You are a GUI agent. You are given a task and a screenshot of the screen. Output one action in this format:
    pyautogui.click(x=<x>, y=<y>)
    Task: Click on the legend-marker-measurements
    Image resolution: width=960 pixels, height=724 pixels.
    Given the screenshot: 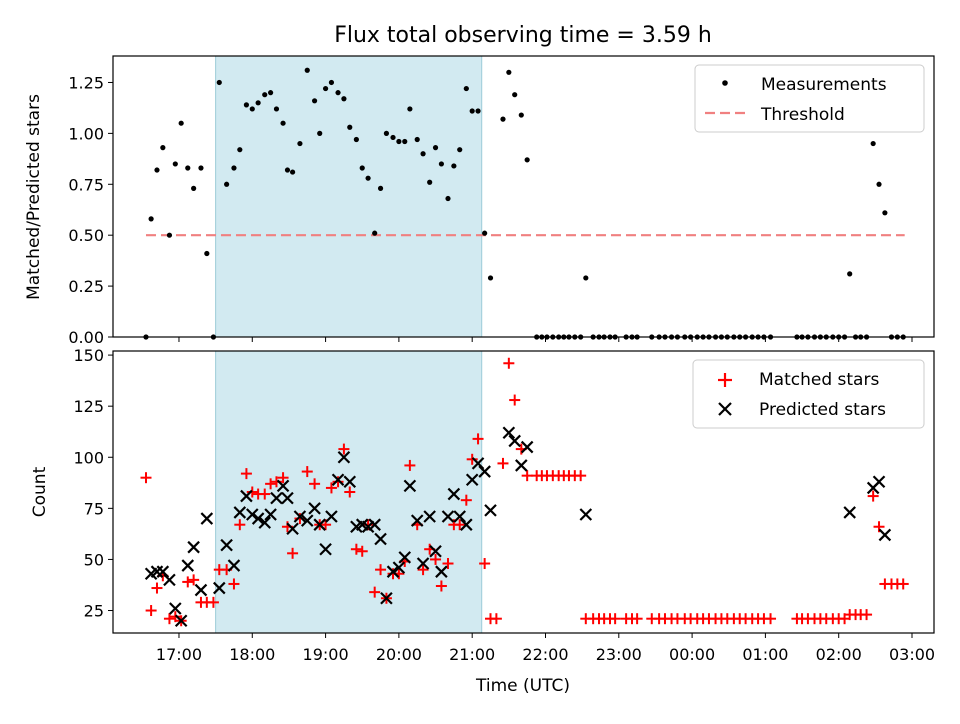 What is the action you would take?
    pyautogui.click(x=725, y=83)
    